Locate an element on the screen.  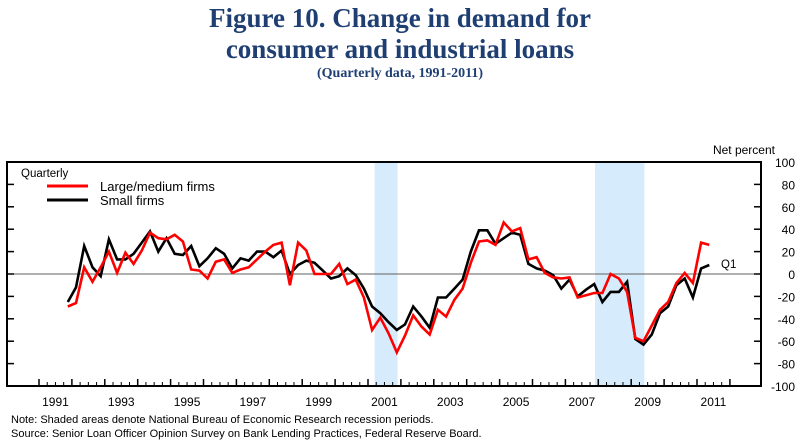
last-point-label: Q1 is located at coordinates (728, 265).